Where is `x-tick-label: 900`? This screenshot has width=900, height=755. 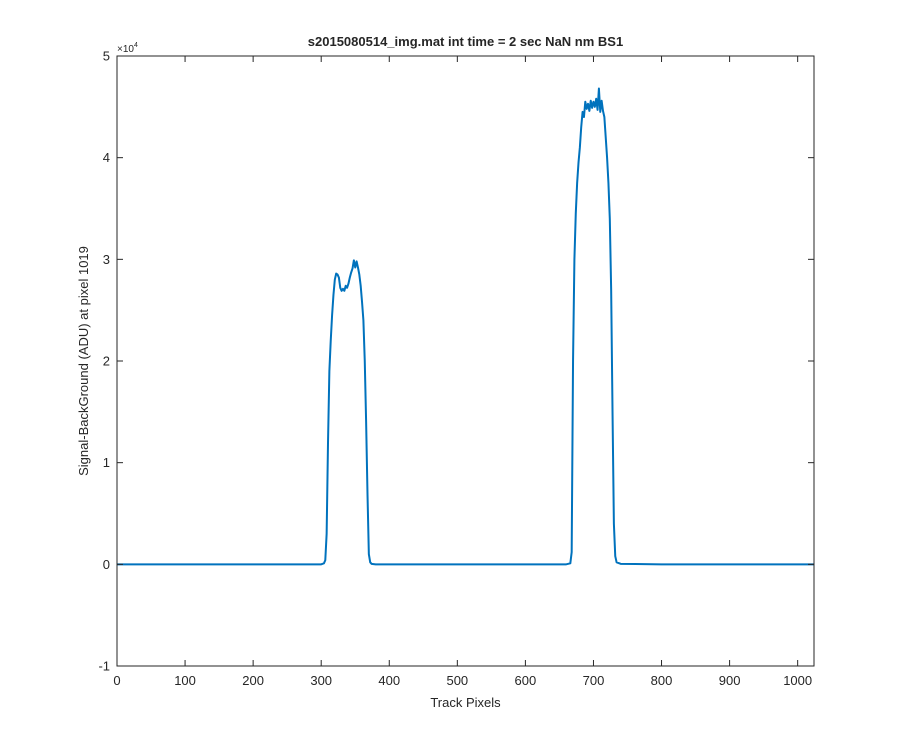
x-tick-label: 900 is located at coordinates (730, 680).